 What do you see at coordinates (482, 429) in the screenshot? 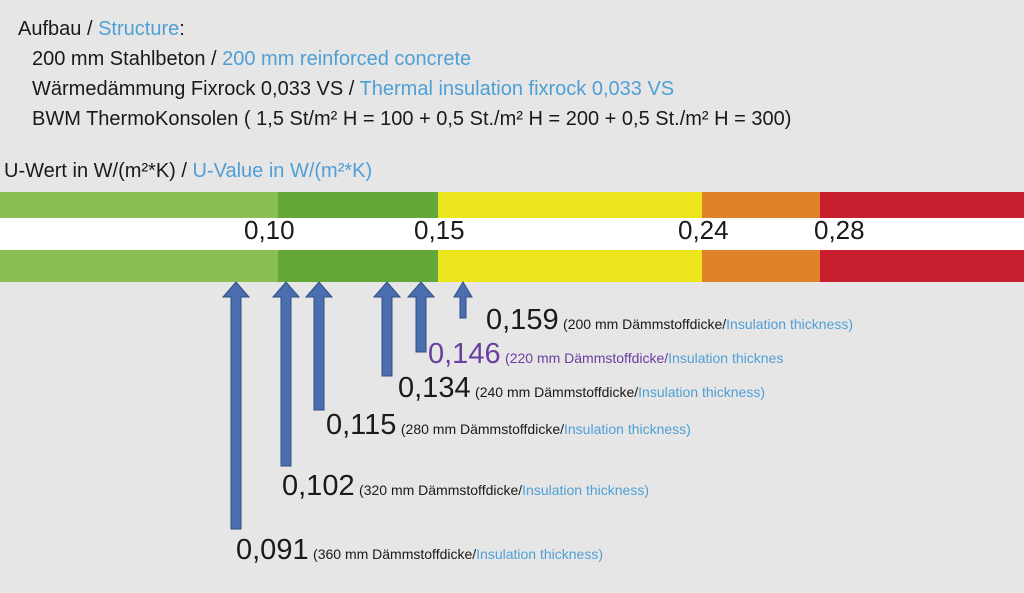
I see `reading-desc-de: (280 mm Dämmstoffdicke/` at bounding box center [482, 429].